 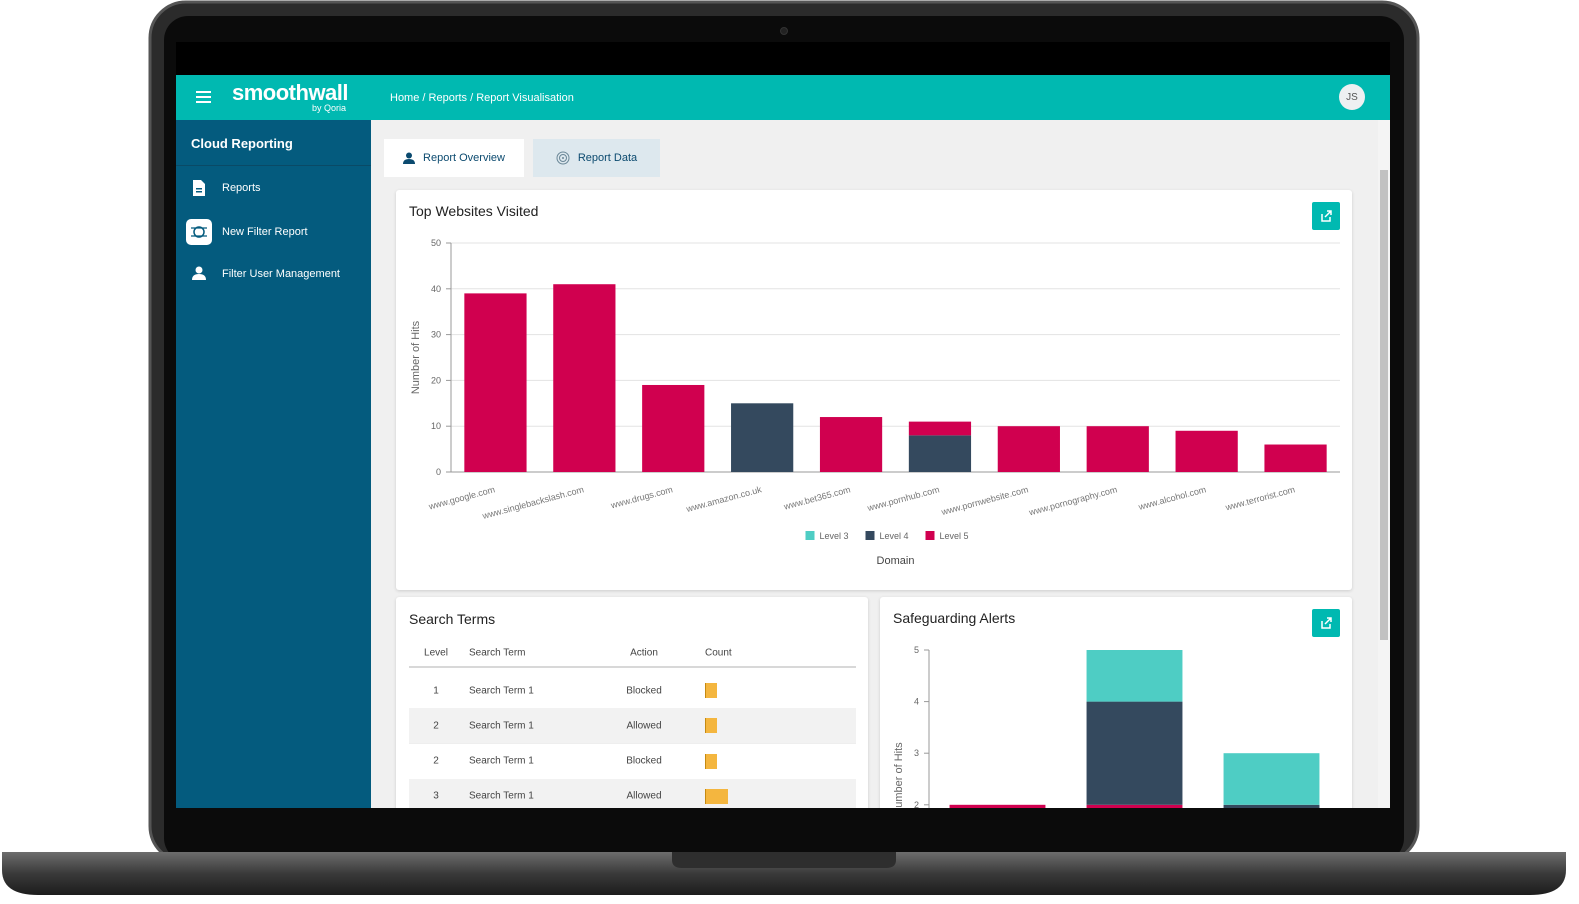 I want to click on legend-label: Level 3, so click(x=834, y=536).